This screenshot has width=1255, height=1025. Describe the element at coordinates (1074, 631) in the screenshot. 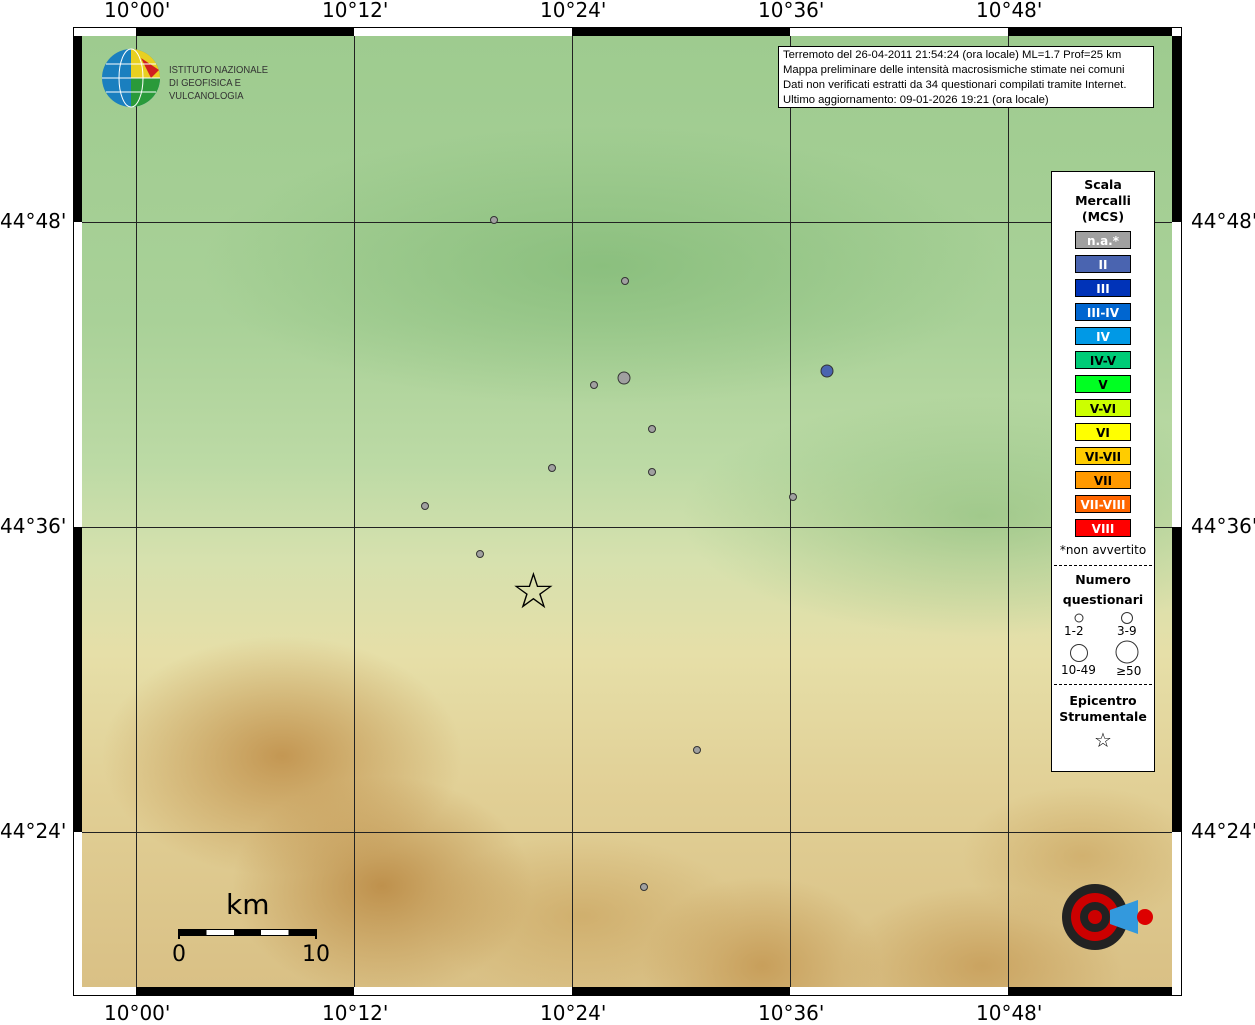

I see `size-label: 1-2` at that location.